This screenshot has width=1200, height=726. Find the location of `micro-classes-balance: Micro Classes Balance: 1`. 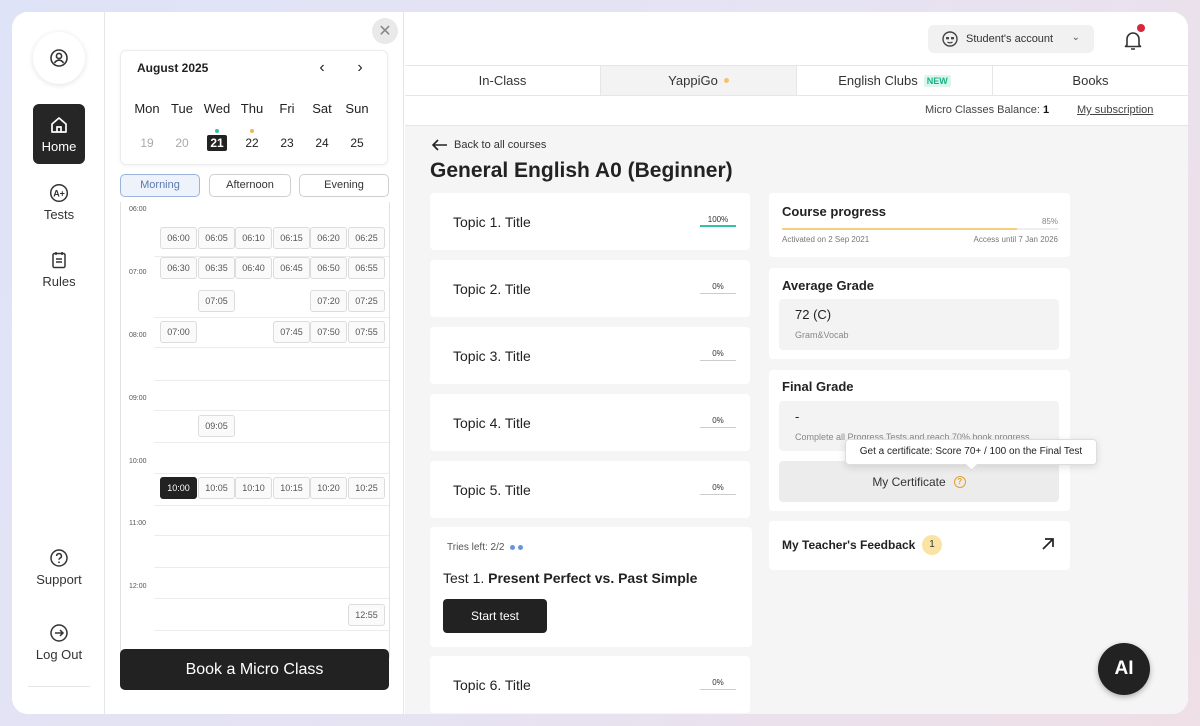

micro-classes-balance: Micro Classes Balance: 1 is located at coordinates (987, 110).